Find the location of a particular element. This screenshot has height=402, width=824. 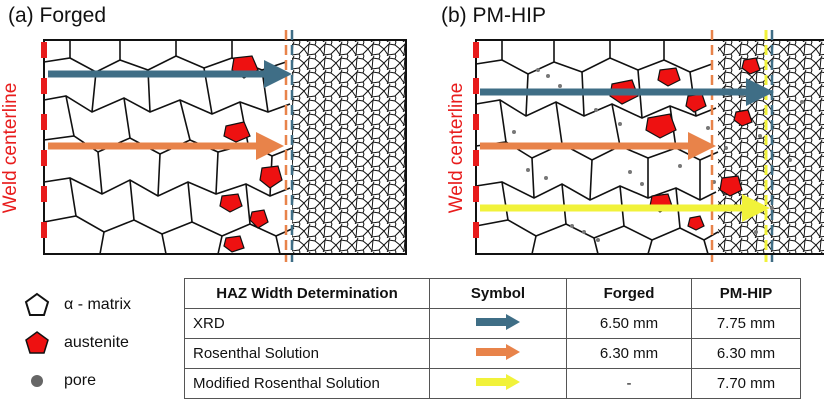

table-row: Rosenthal Solution 6.30 mm 6.30 mm is located at coordinates (492, 353).